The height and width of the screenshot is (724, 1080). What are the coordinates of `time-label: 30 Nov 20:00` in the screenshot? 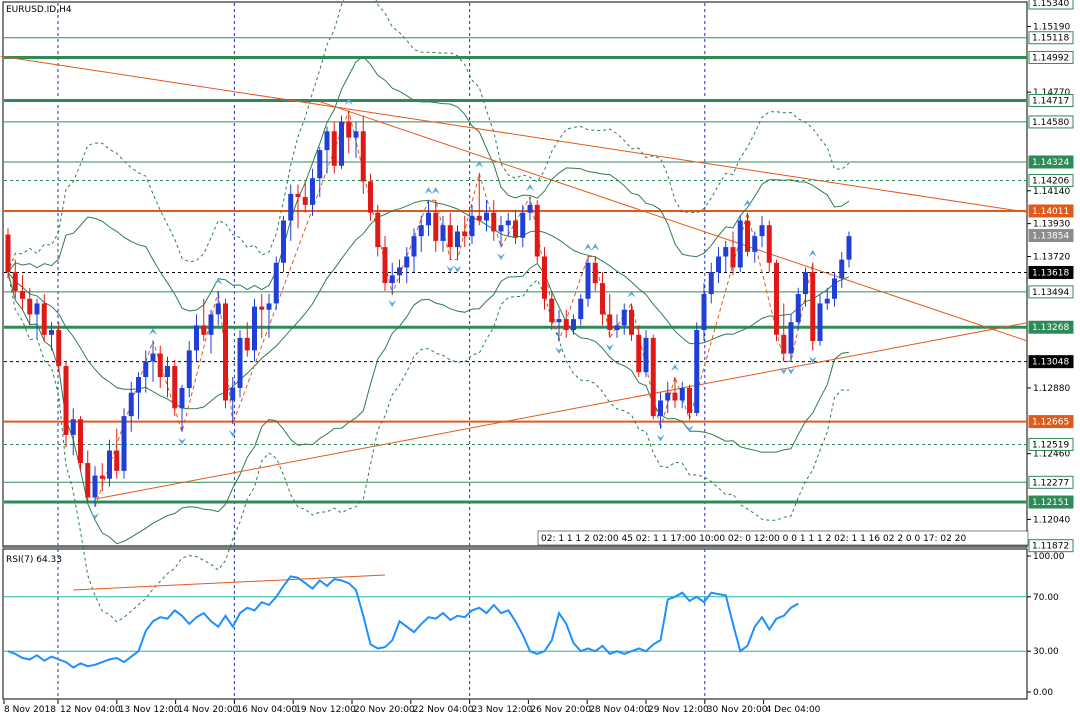 It's located at (737, 710).